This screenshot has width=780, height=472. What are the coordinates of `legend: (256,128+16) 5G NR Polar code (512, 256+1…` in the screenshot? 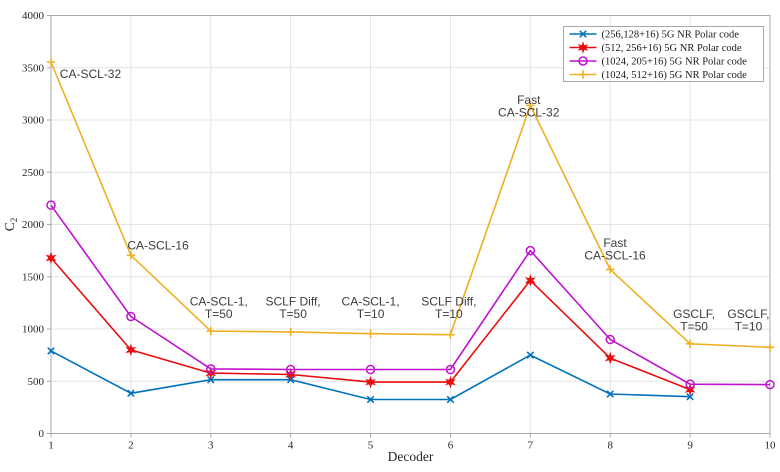 It's located at (663, 54).